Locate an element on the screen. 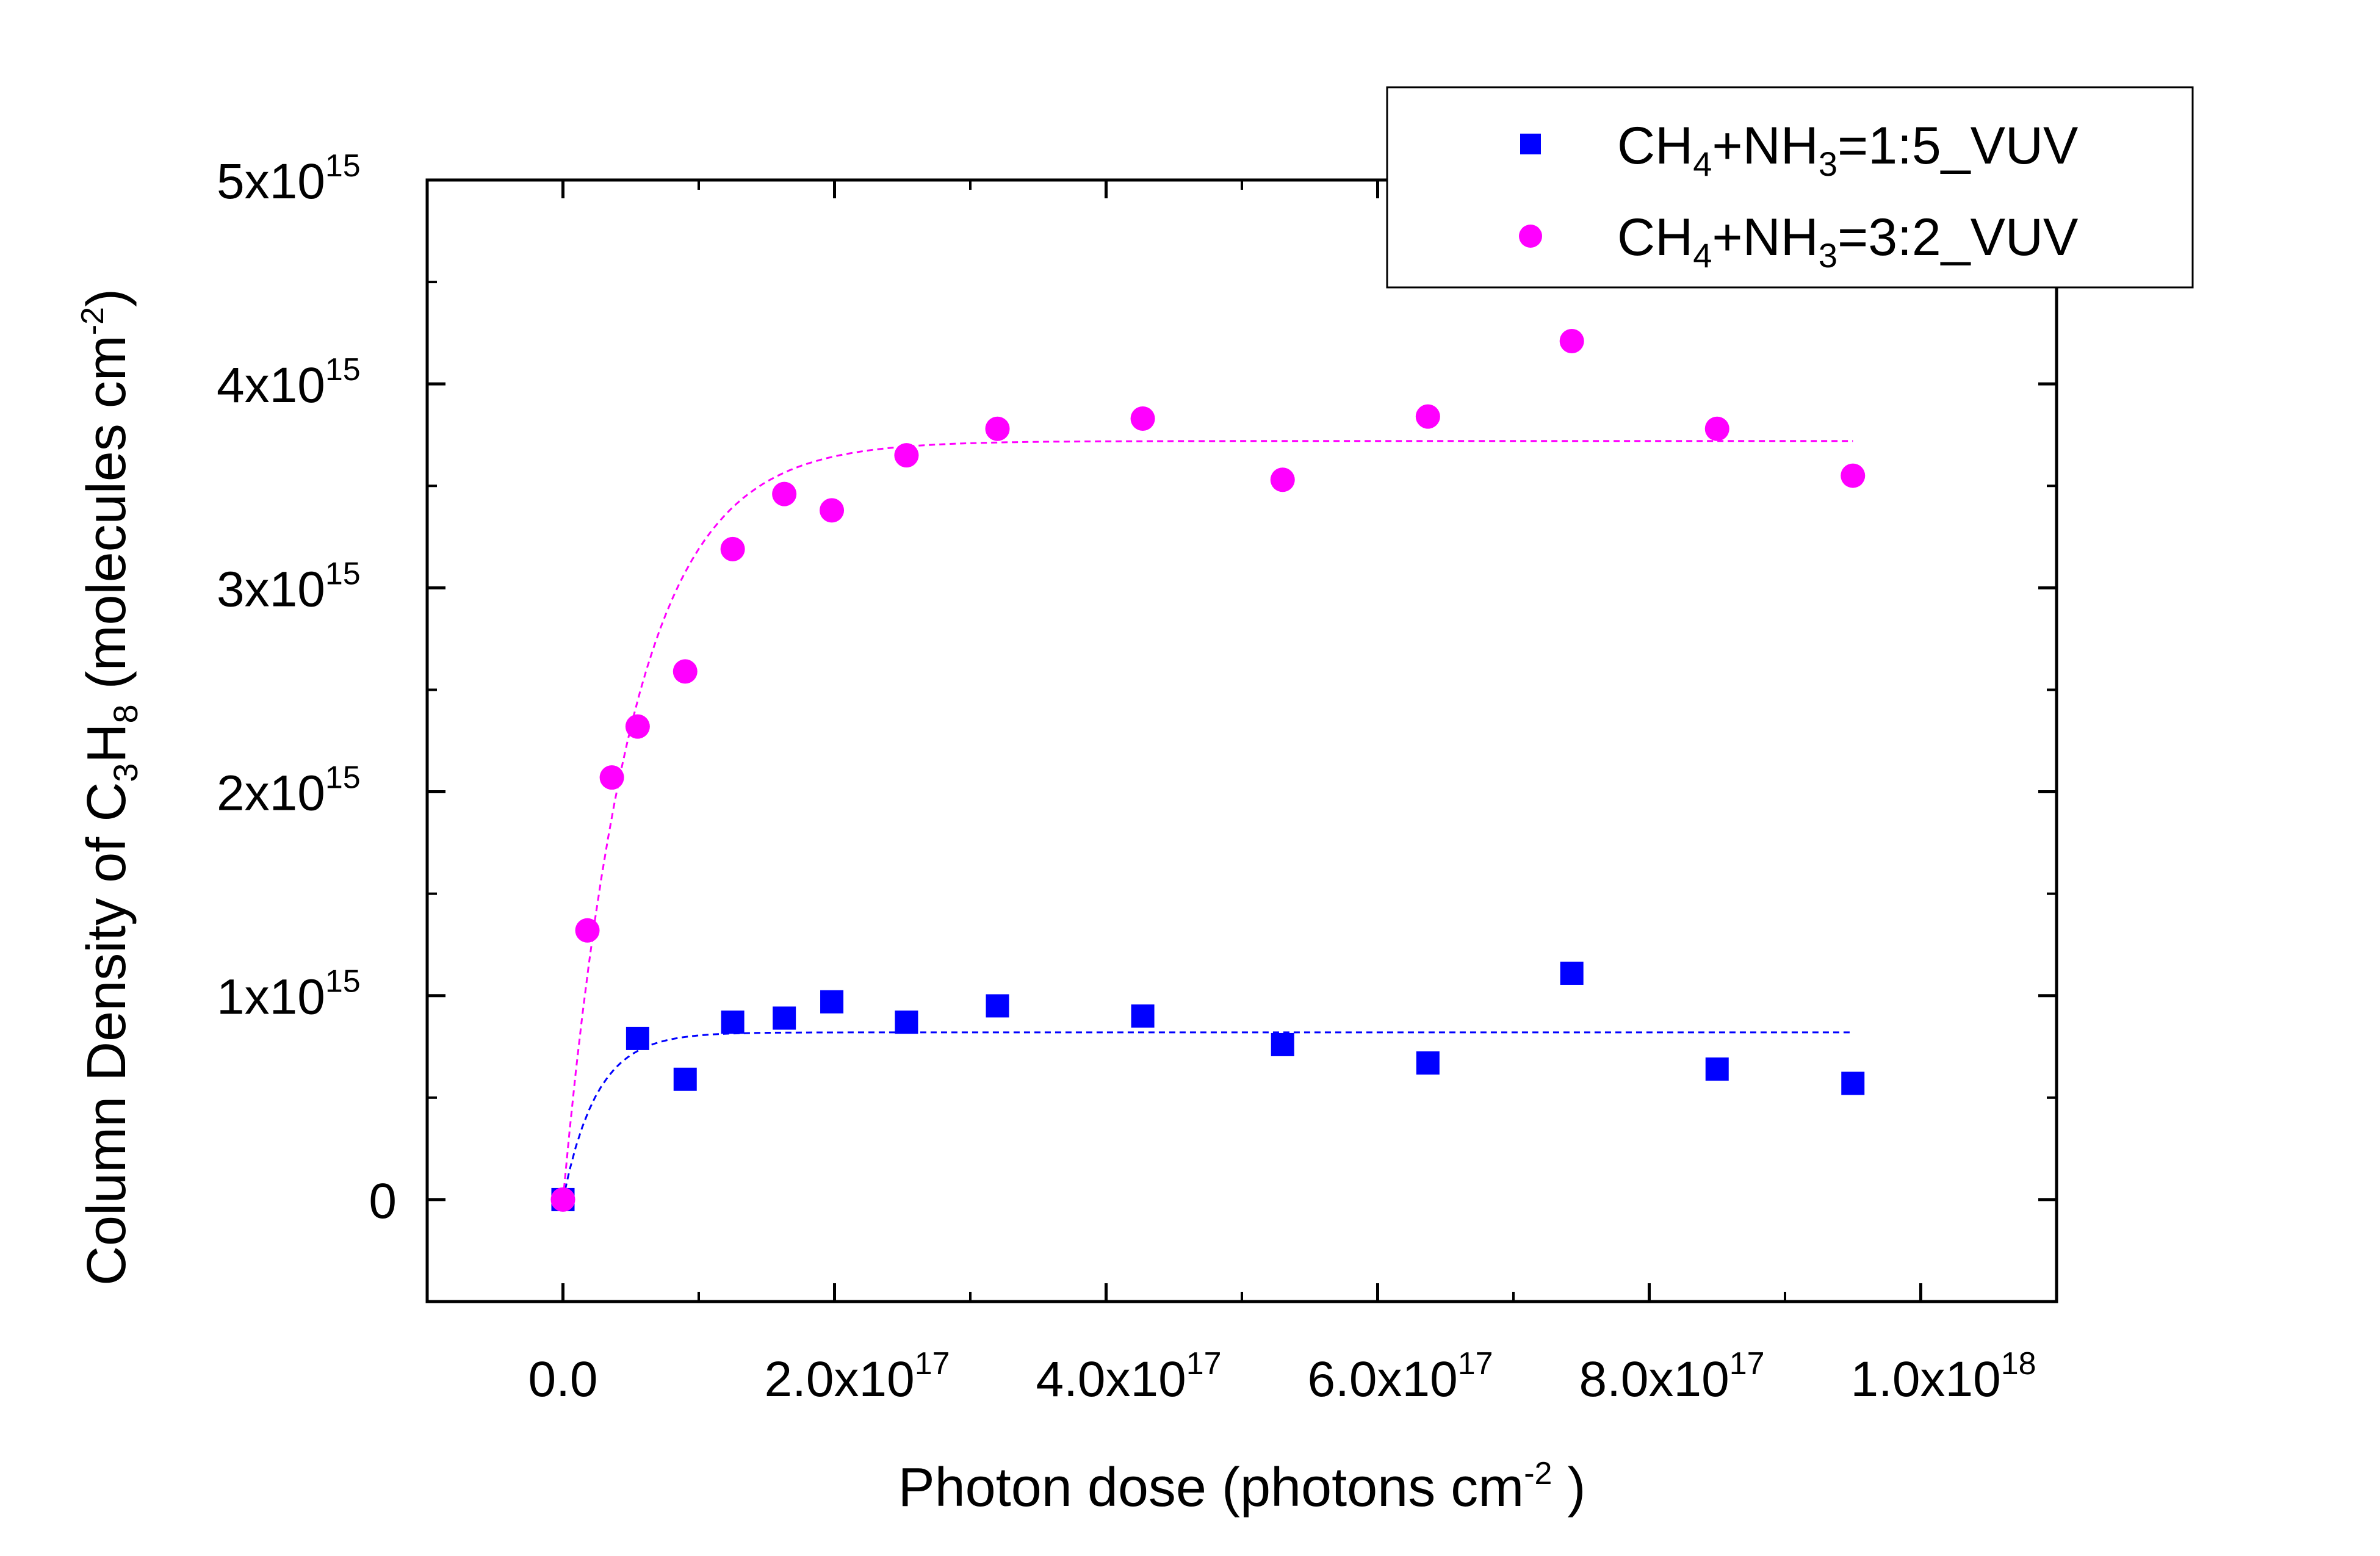 The image size is (2380, 1556). legend-label-3-2: CH4+NH3=3:2_VUV is located at coordinates (1847, 242).